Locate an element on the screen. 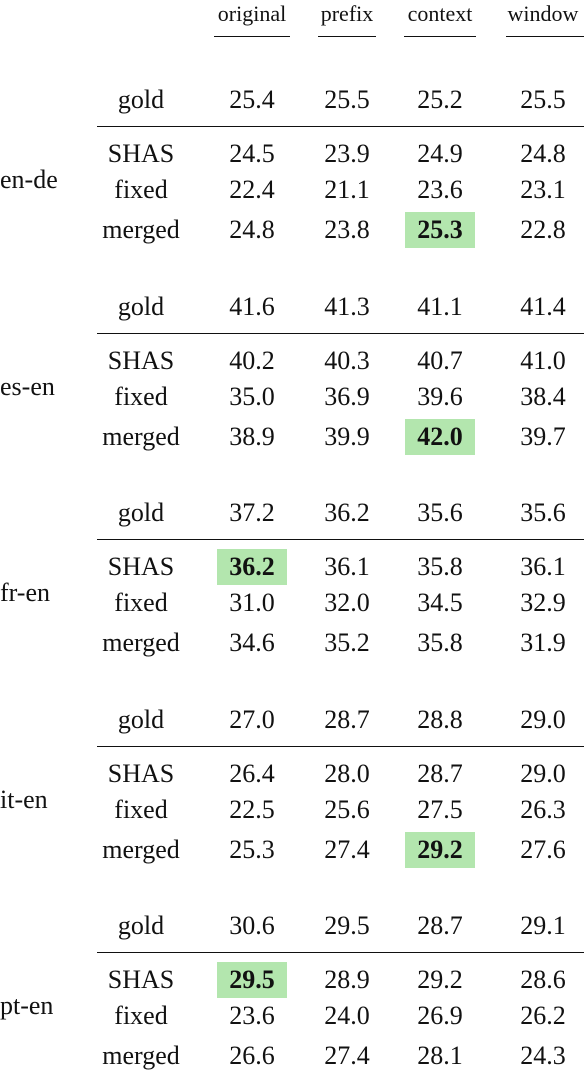 This screenshot has height=1072, width=584. column-header-original: original is located at coordinates (252, 13).